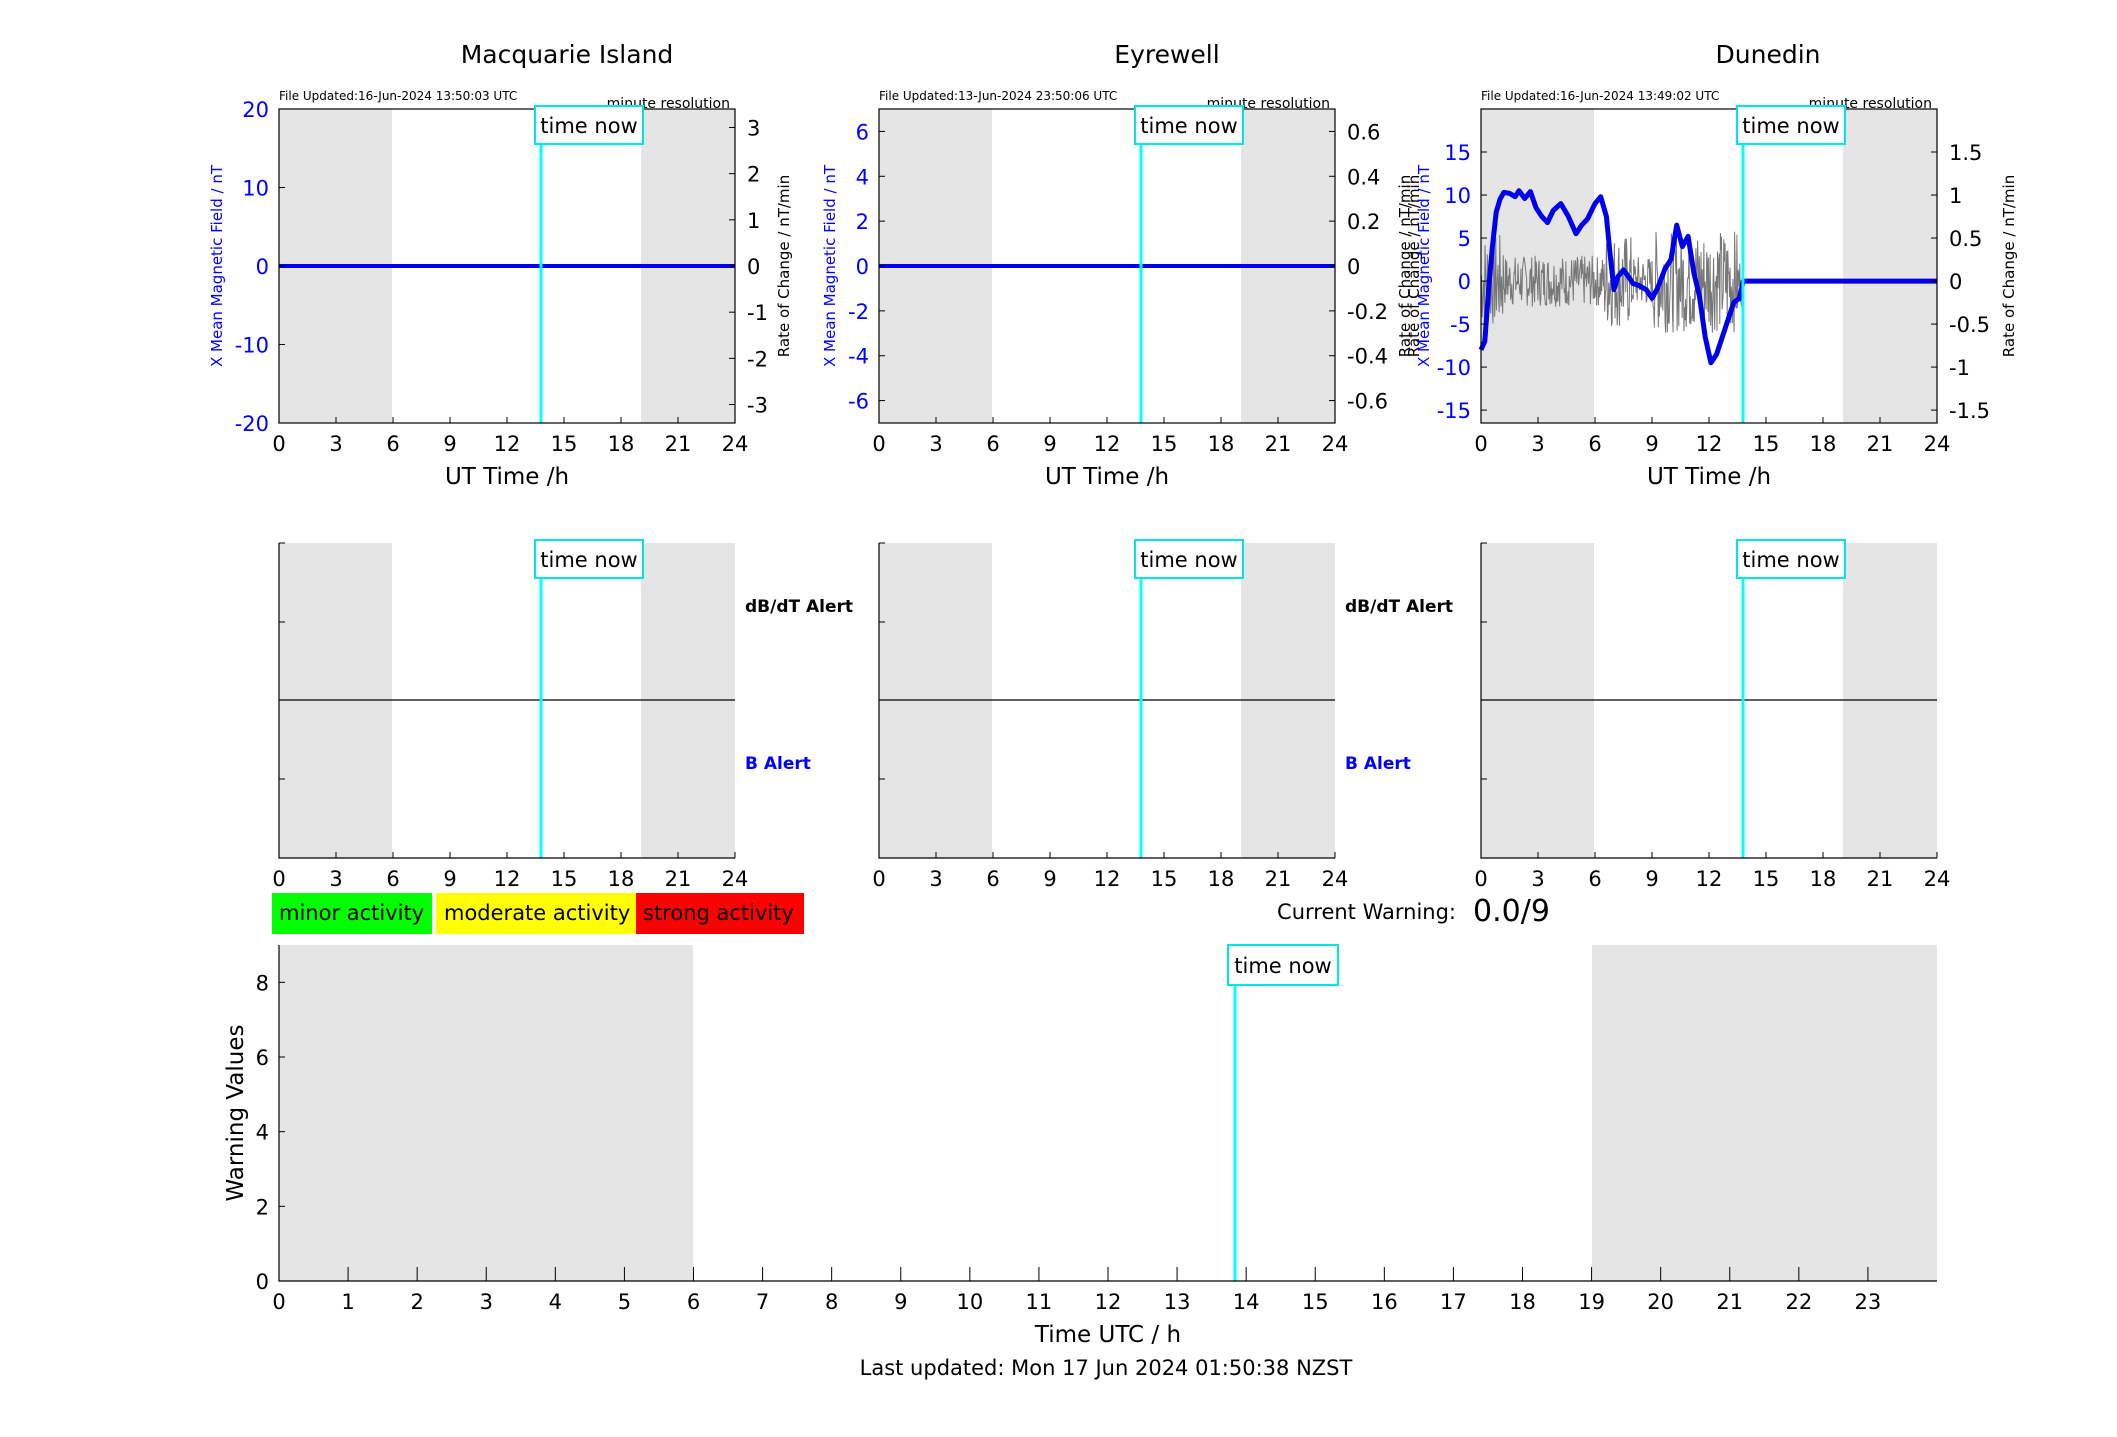 This screenshot has width=2117, height=1437. What do you see at coordinates (1768, 54) in the screenshot?
I see `station-title-dunedin: Dunedin` at bounding box center [1768, 54].